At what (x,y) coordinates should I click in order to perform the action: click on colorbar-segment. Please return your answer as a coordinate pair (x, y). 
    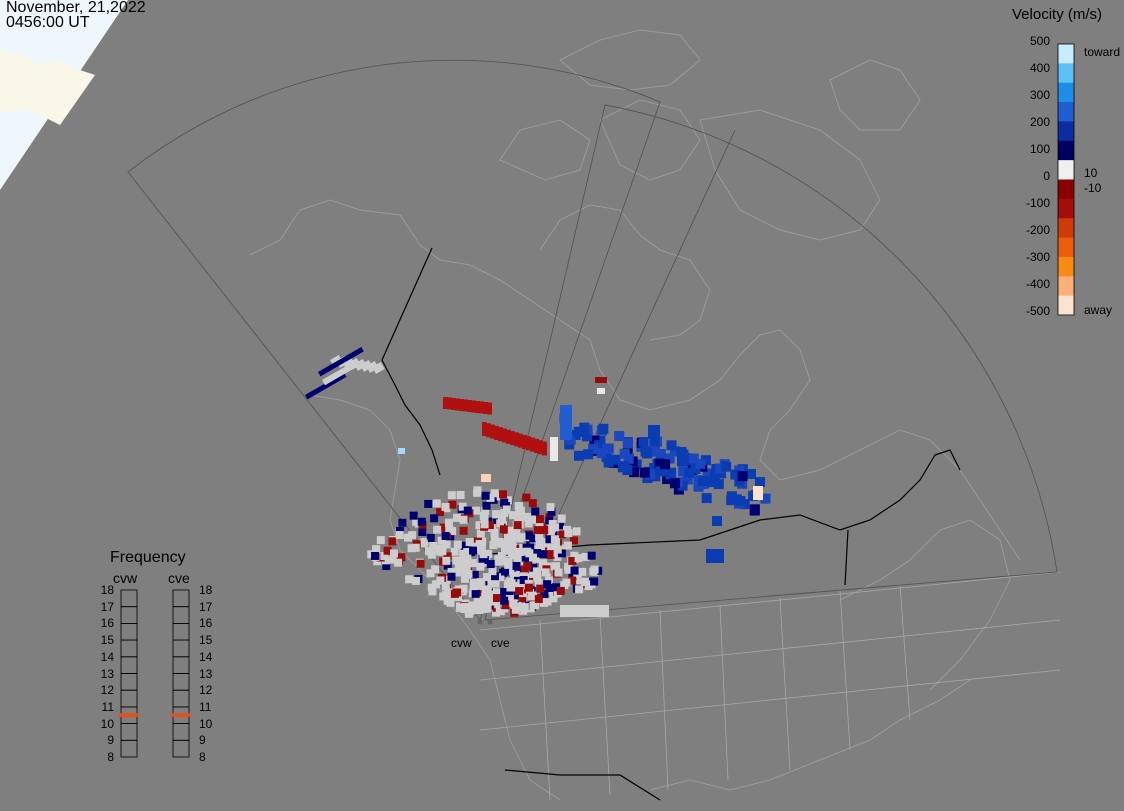
    Looking at the image, I should click on (1066, 150).